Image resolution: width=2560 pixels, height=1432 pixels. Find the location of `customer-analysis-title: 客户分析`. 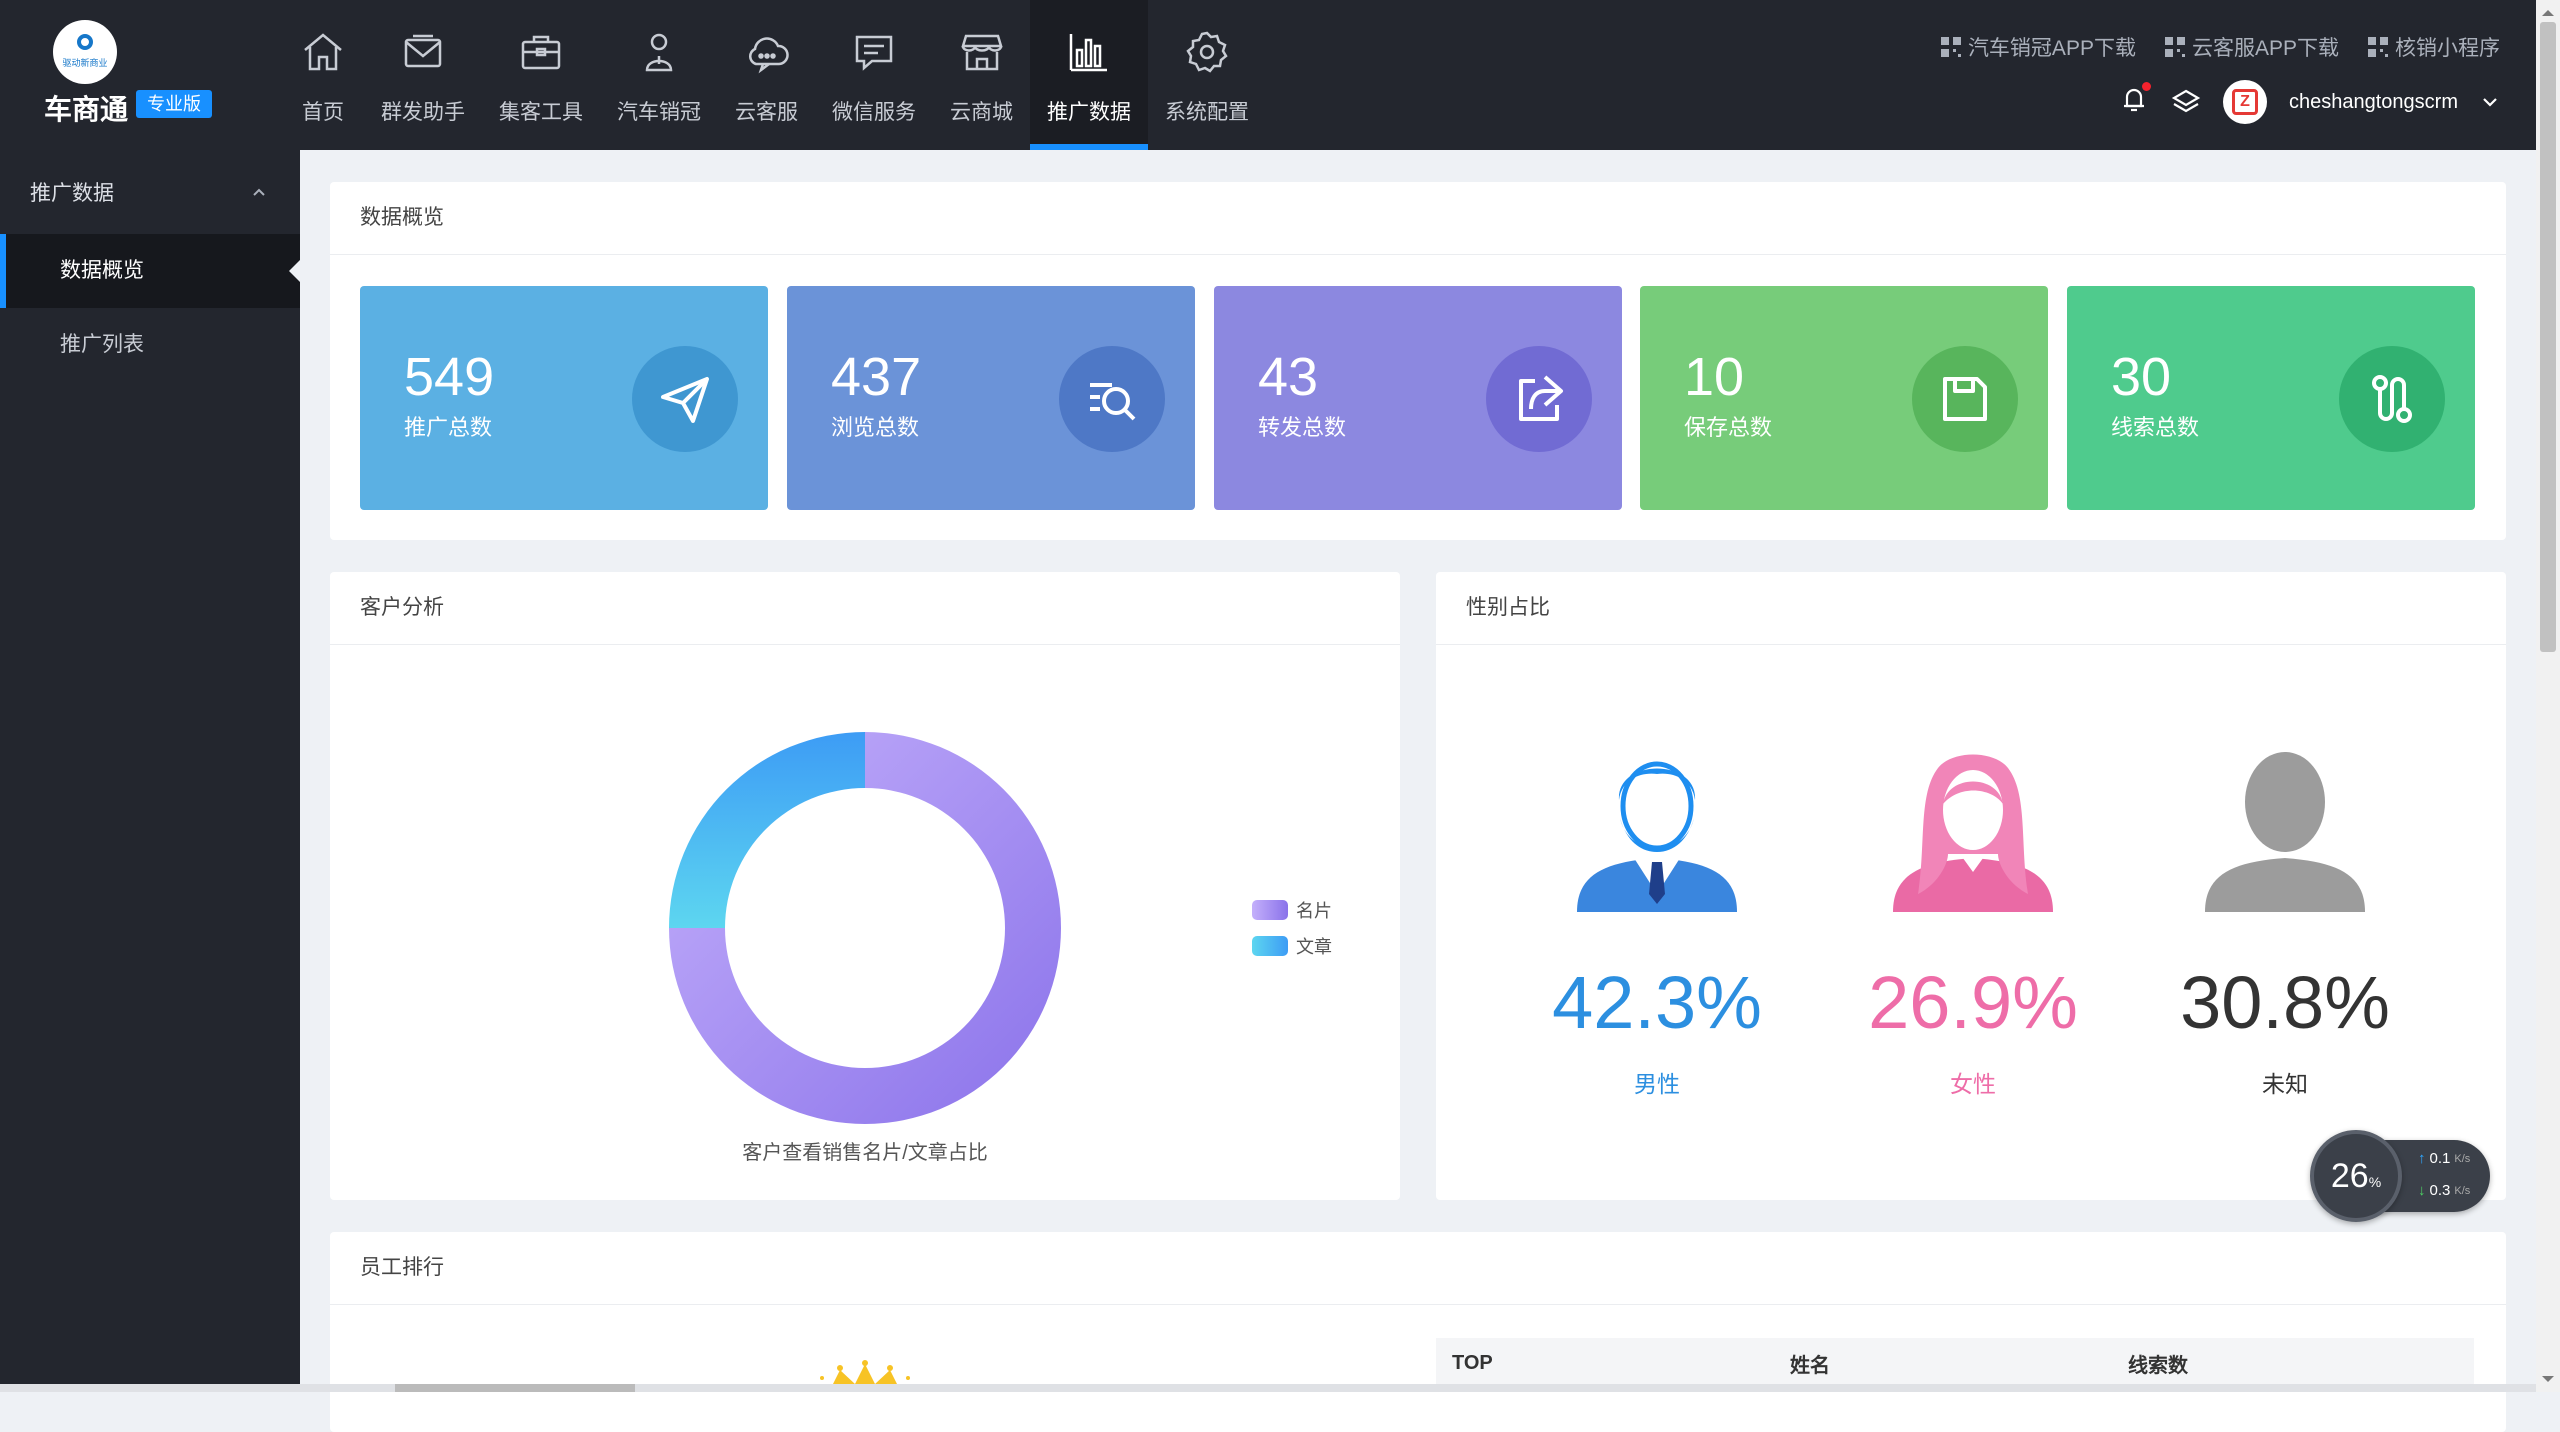

customer-analysis-title: 客户分析 is located at coordinates (865, 608).